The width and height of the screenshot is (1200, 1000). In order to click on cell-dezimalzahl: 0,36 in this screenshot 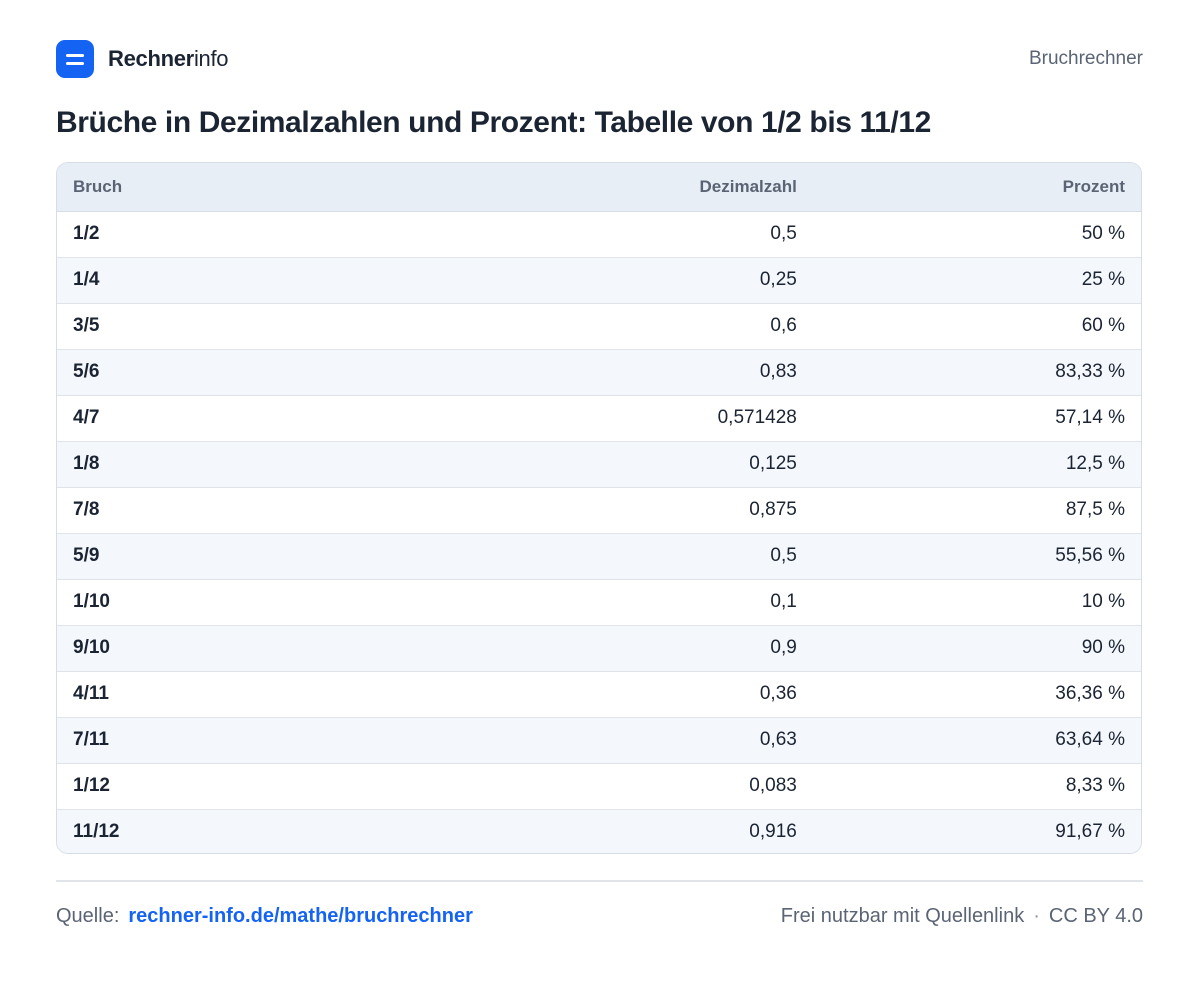, I will do `click(648, 694)`.